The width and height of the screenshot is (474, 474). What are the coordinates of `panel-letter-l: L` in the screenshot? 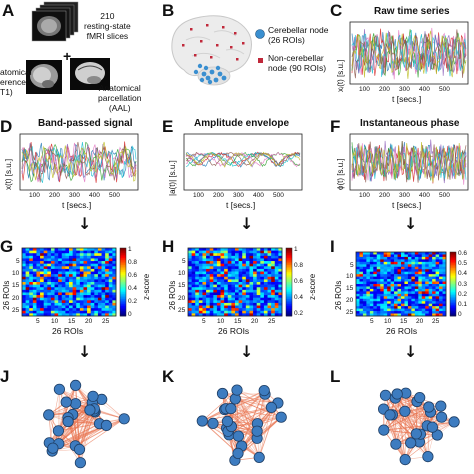 It's located at (335, 376).